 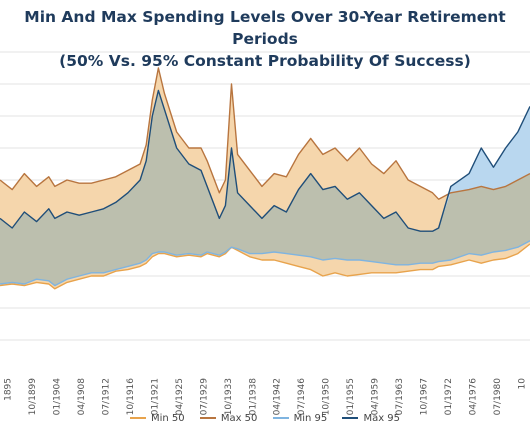 What do you see at coordinates (425, 396) in the screenshot?
I see `x-tick-label: 10/1967` at bounding box center [425, 396].